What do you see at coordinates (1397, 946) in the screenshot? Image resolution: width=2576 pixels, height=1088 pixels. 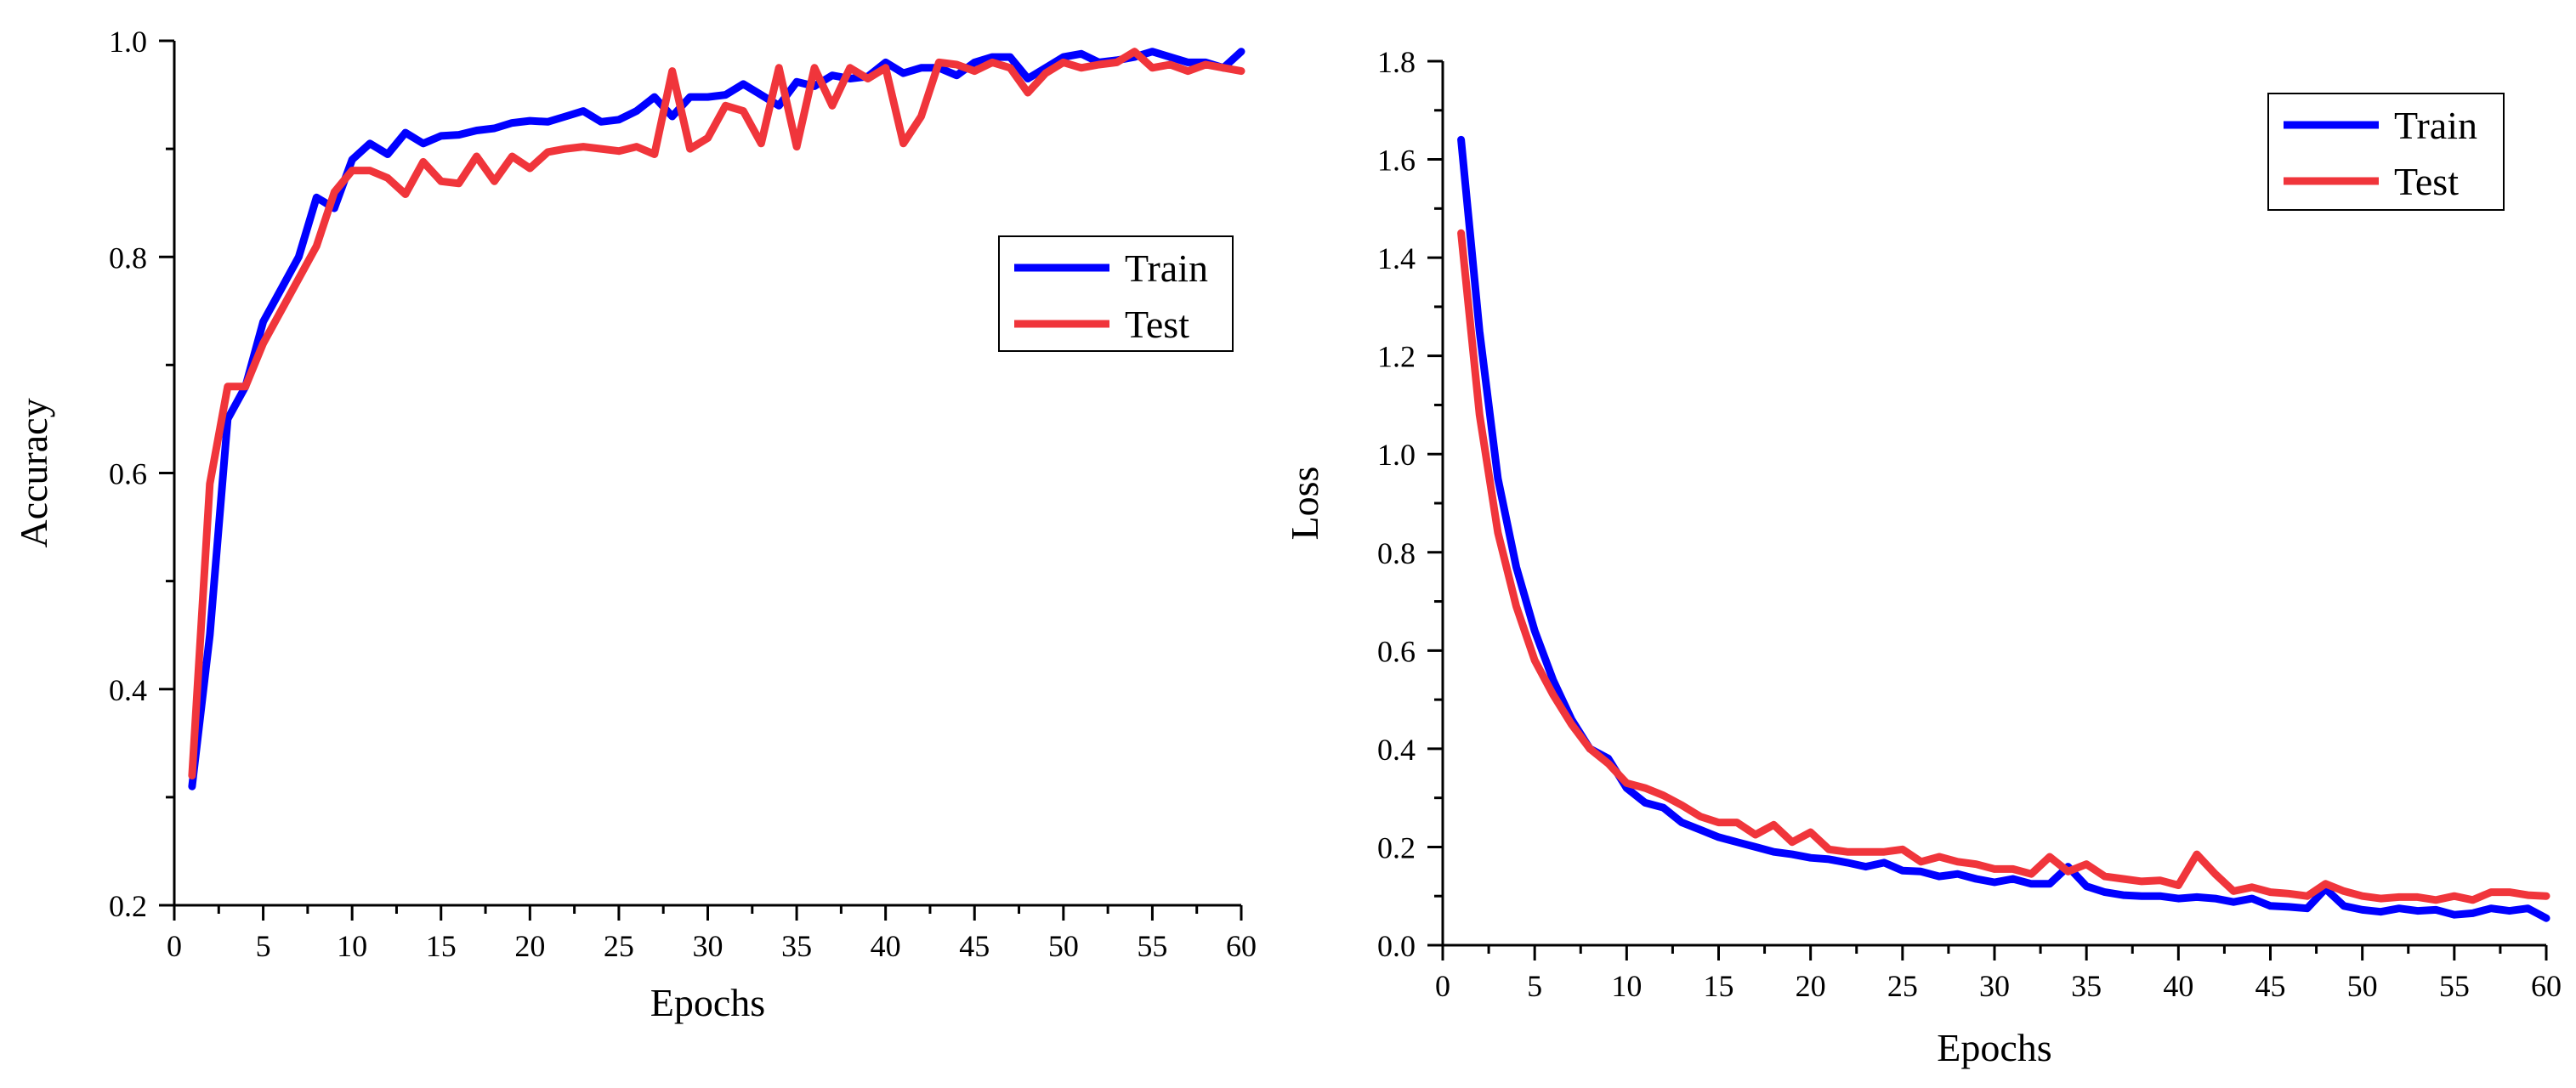 I see `loss-y-tick-label: 0.0` at bounding box center [1397, 946].